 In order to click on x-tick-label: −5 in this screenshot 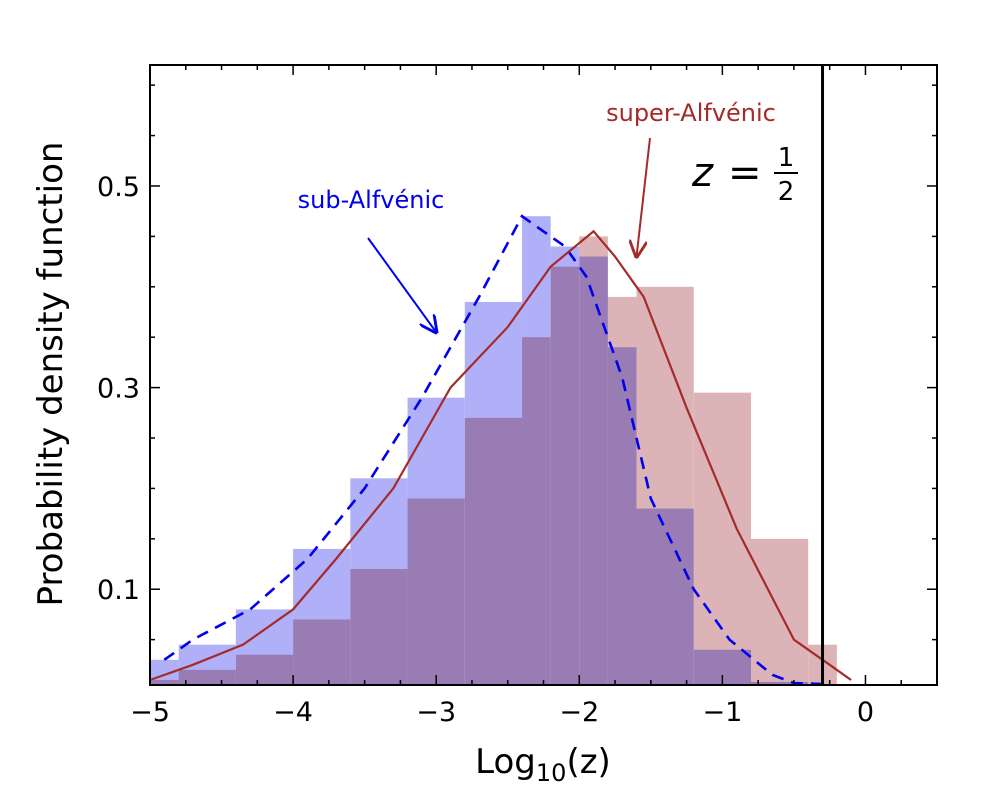, I will do `click(150, 712)`.